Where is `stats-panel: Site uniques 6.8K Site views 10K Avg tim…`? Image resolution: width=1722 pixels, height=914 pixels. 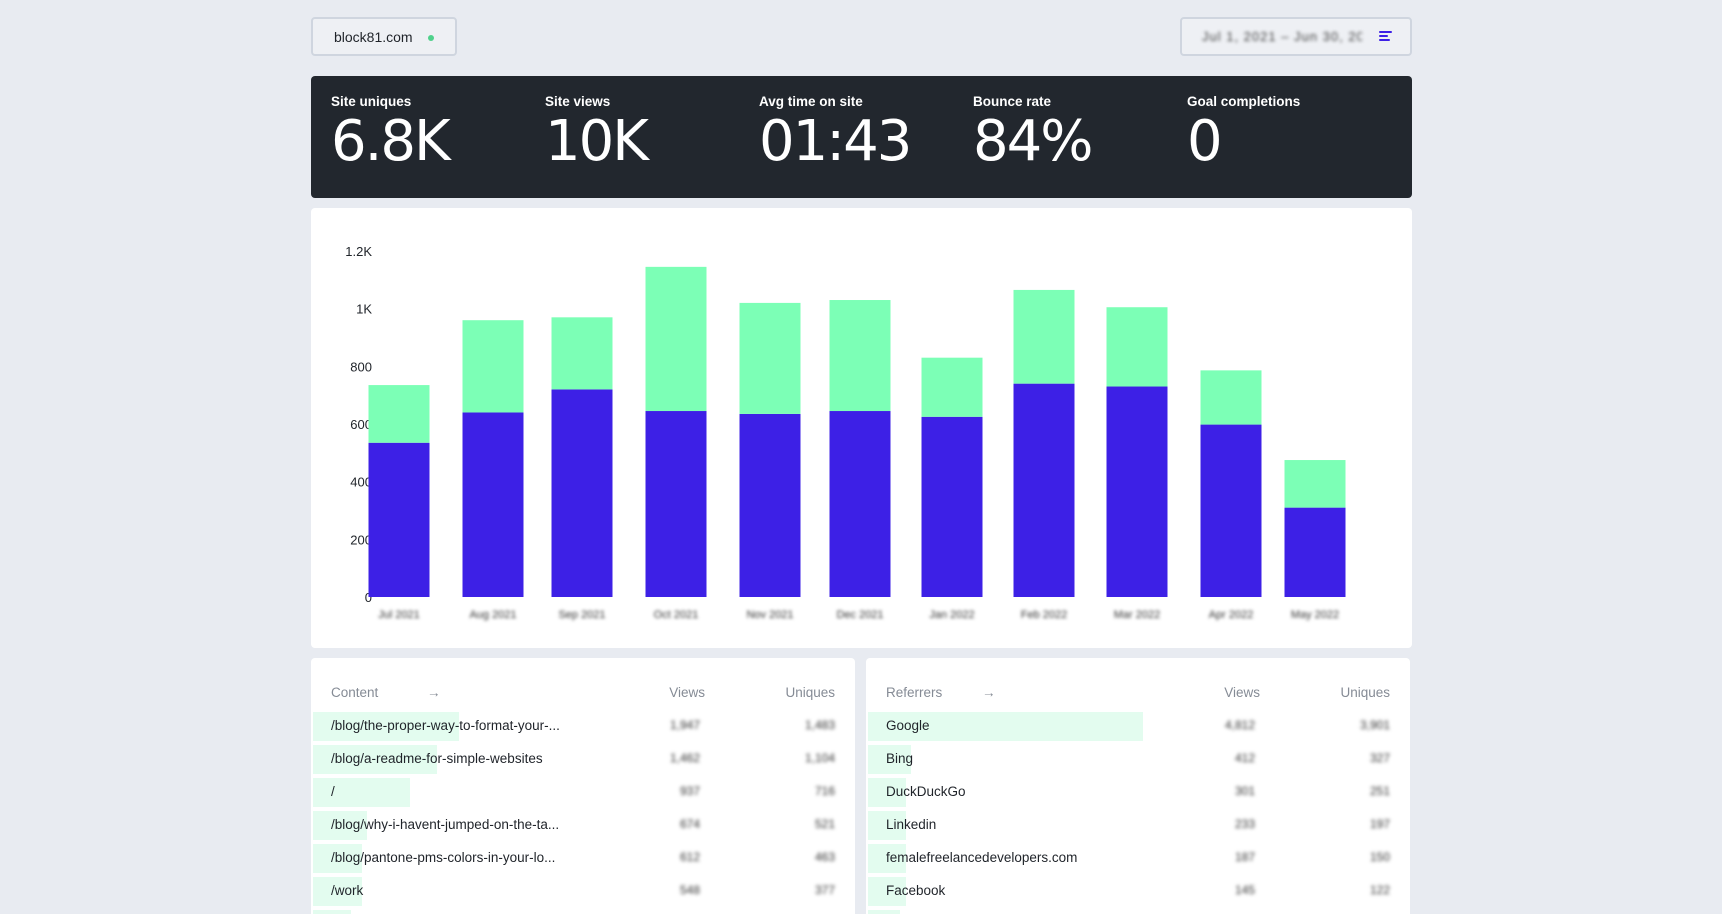 stats-panel: Site uniques 6.8K Site views 10K Avg tim… is located at coordinates (861, 137).